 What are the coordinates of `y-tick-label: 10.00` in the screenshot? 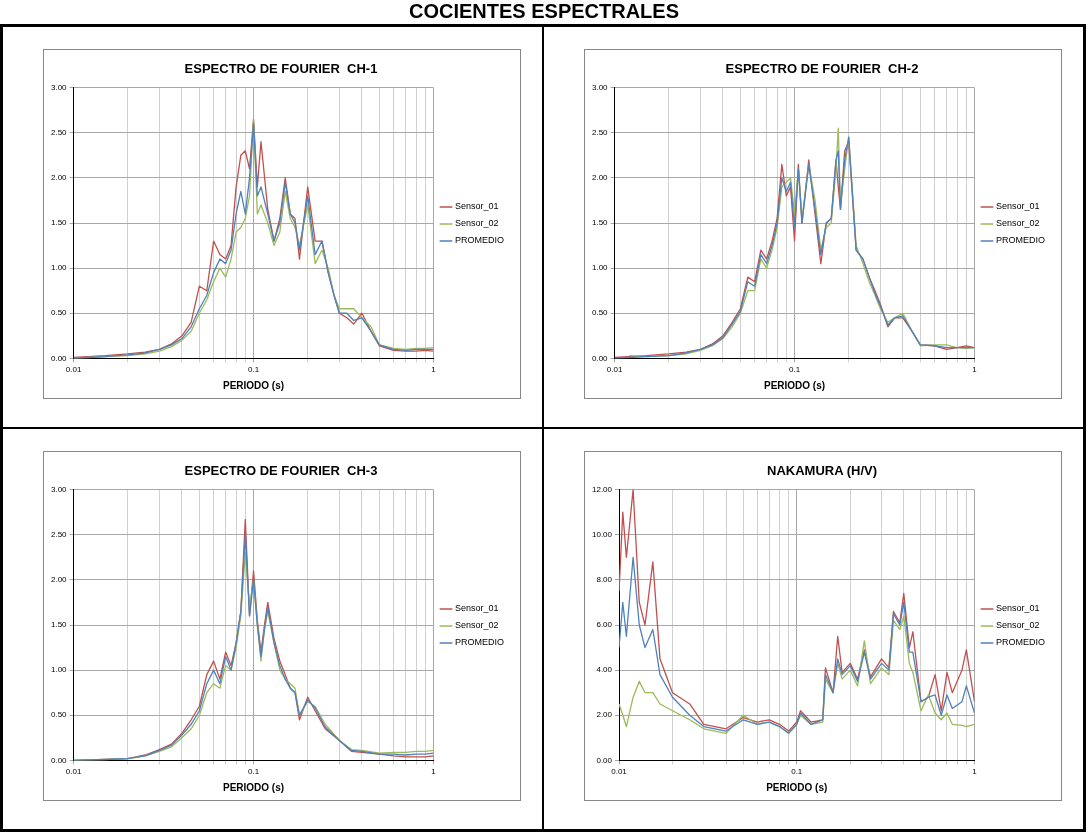 It's located at (602, 534).